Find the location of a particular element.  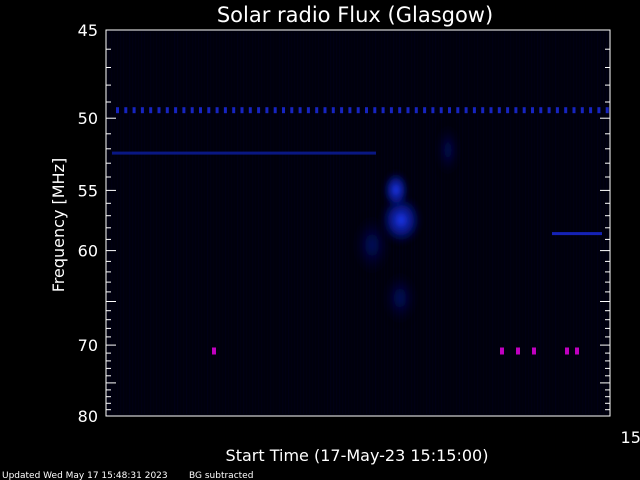

x-tick-label: 15:16 is located at coordinates (630, 437).